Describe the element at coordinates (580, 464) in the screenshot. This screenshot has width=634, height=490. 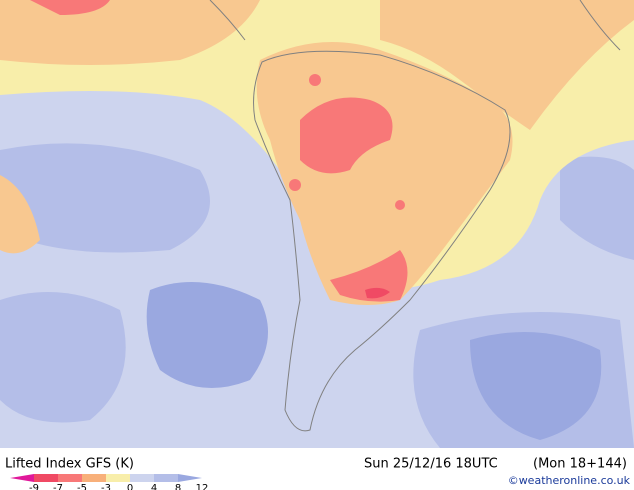
I see `forecast-step: (Mon 18+144)` at that location.